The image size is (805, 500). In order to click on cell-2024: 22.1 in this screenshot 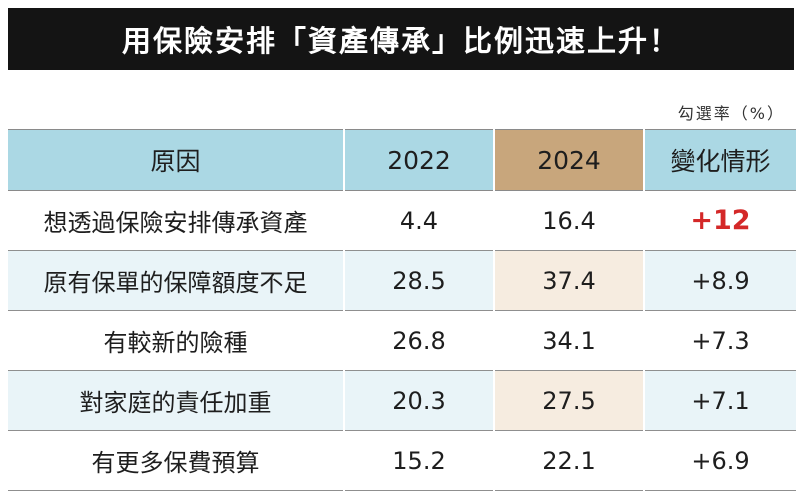, I will do `click(569, 460)`.